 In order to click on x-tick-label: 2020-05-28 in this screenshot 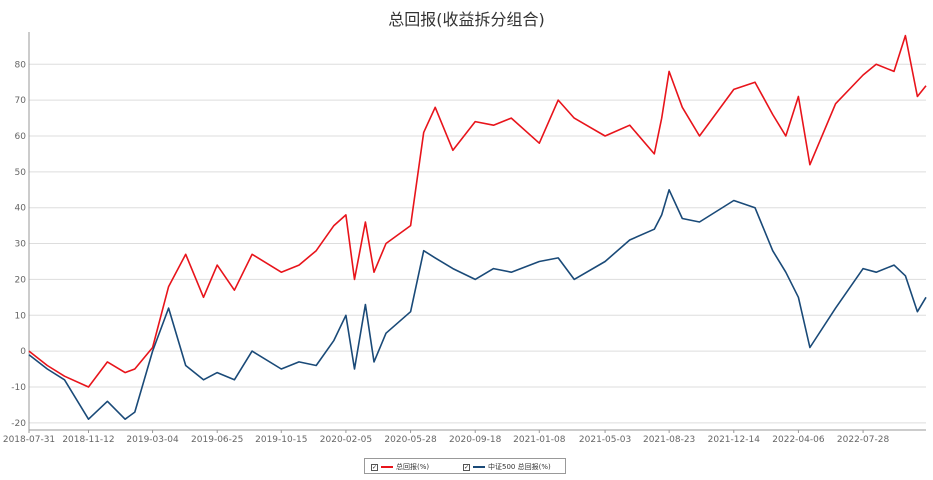, I will do `click(410, 440)`.